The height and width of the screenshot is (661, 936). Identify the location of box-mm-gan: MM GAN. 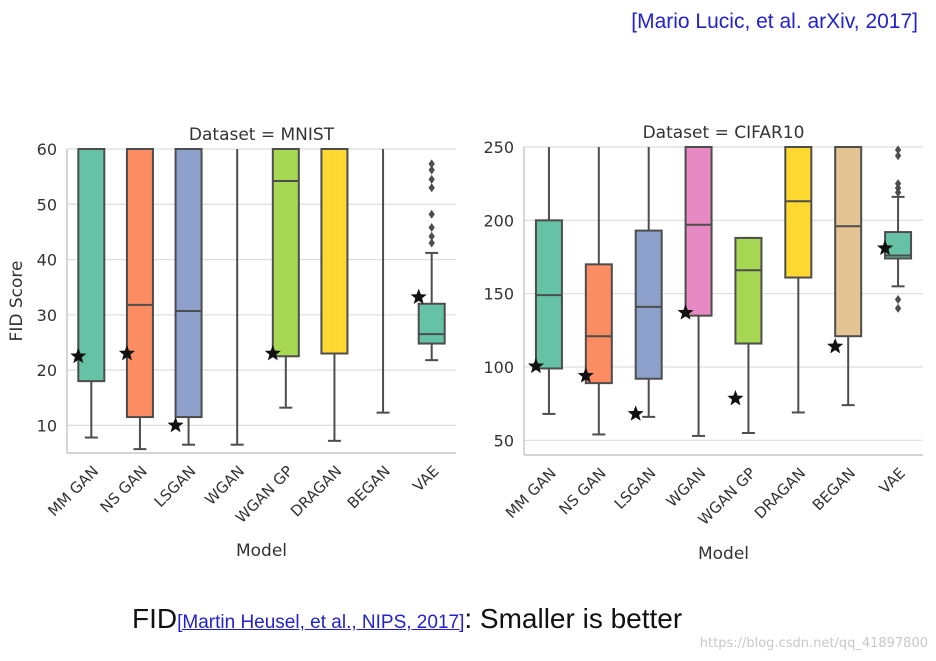
(532, 334).